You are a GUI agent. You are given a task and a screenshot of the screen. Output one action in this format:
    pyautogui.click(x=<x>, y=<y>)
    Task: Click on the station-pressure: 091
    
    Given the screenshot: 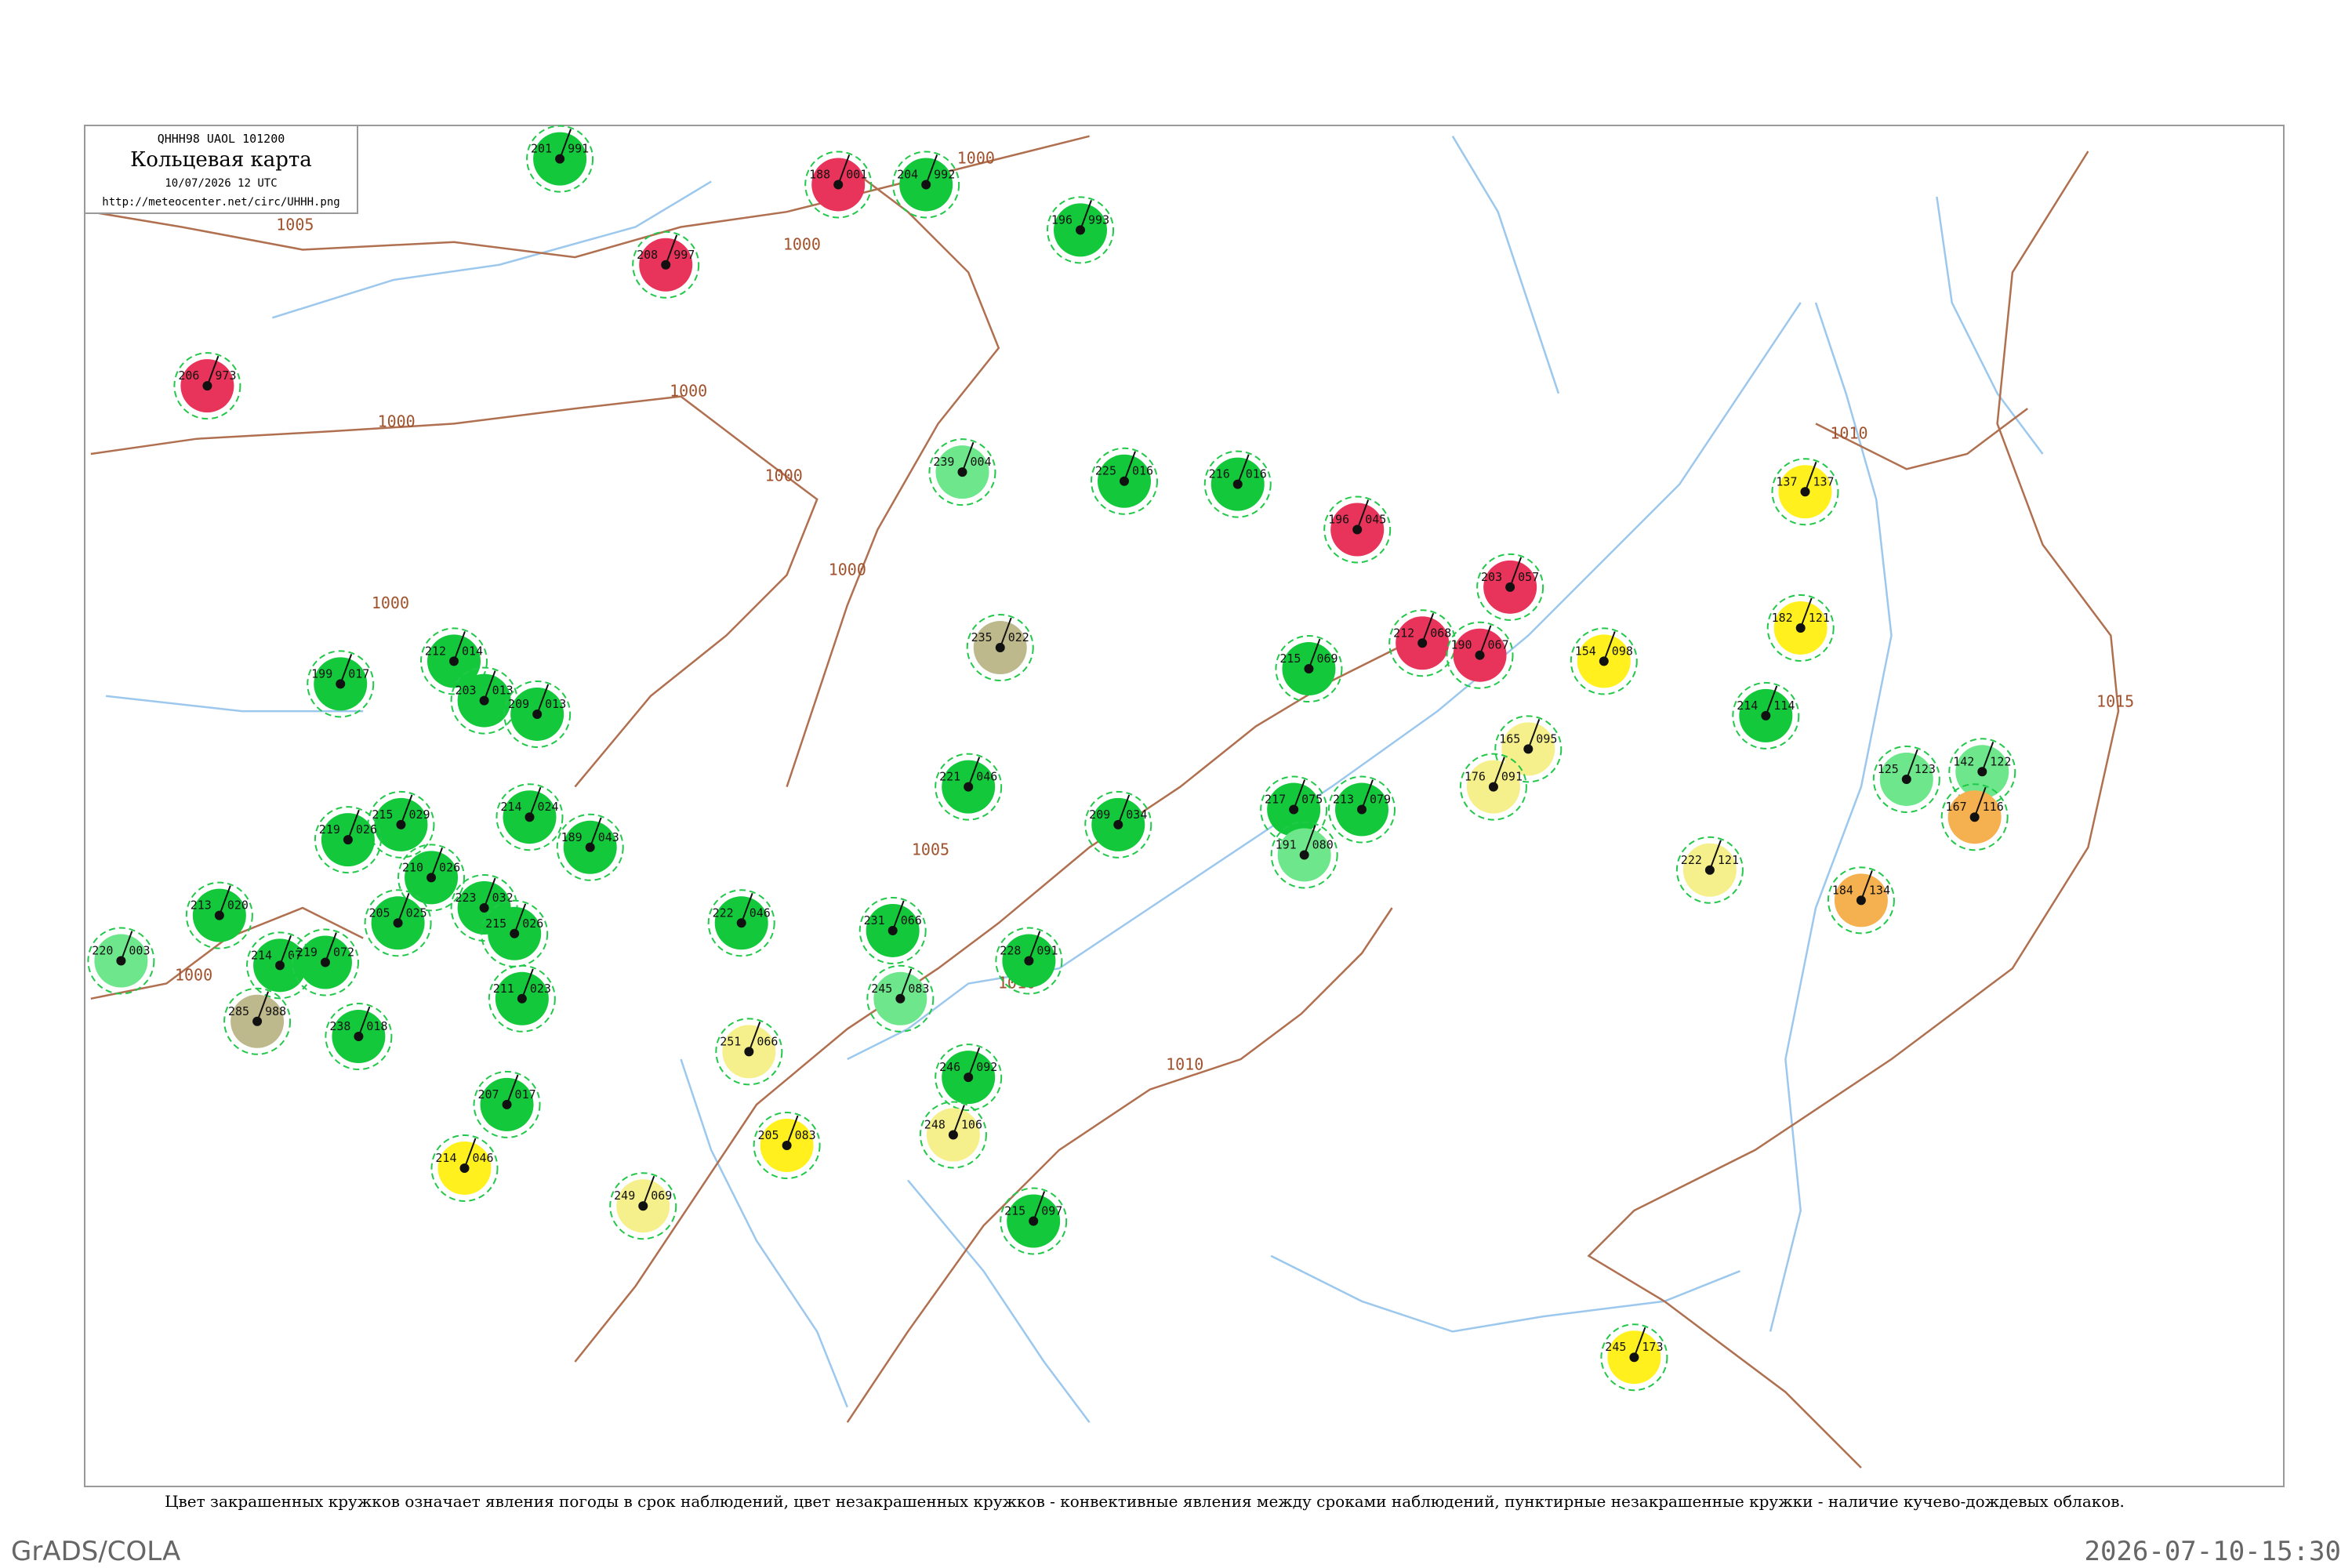 What is the action you would take?
    pyautogui.click(x=1512, y=777)
    